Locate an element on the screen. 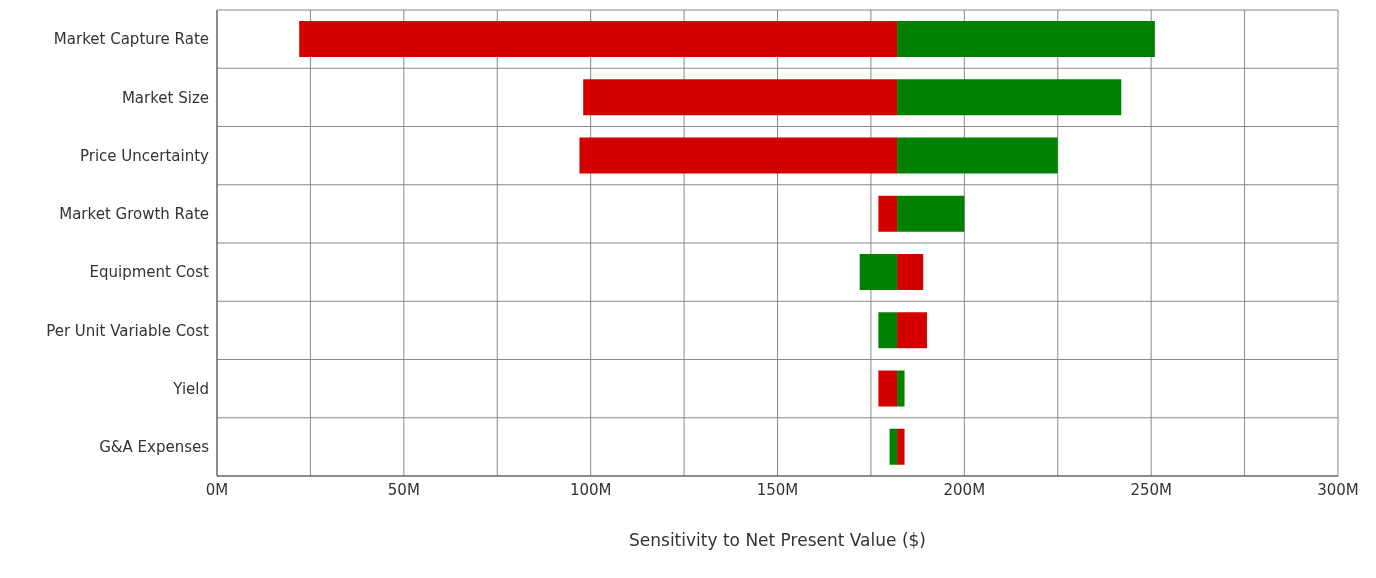 The height and width of the screenshot is (578, 1376). x-tick-label: 0M is located at coordinates (217, 489).